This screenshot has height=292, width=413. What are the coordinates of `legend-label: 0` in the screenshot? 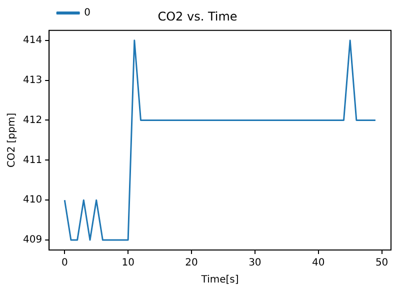 It's located at (87, 13).